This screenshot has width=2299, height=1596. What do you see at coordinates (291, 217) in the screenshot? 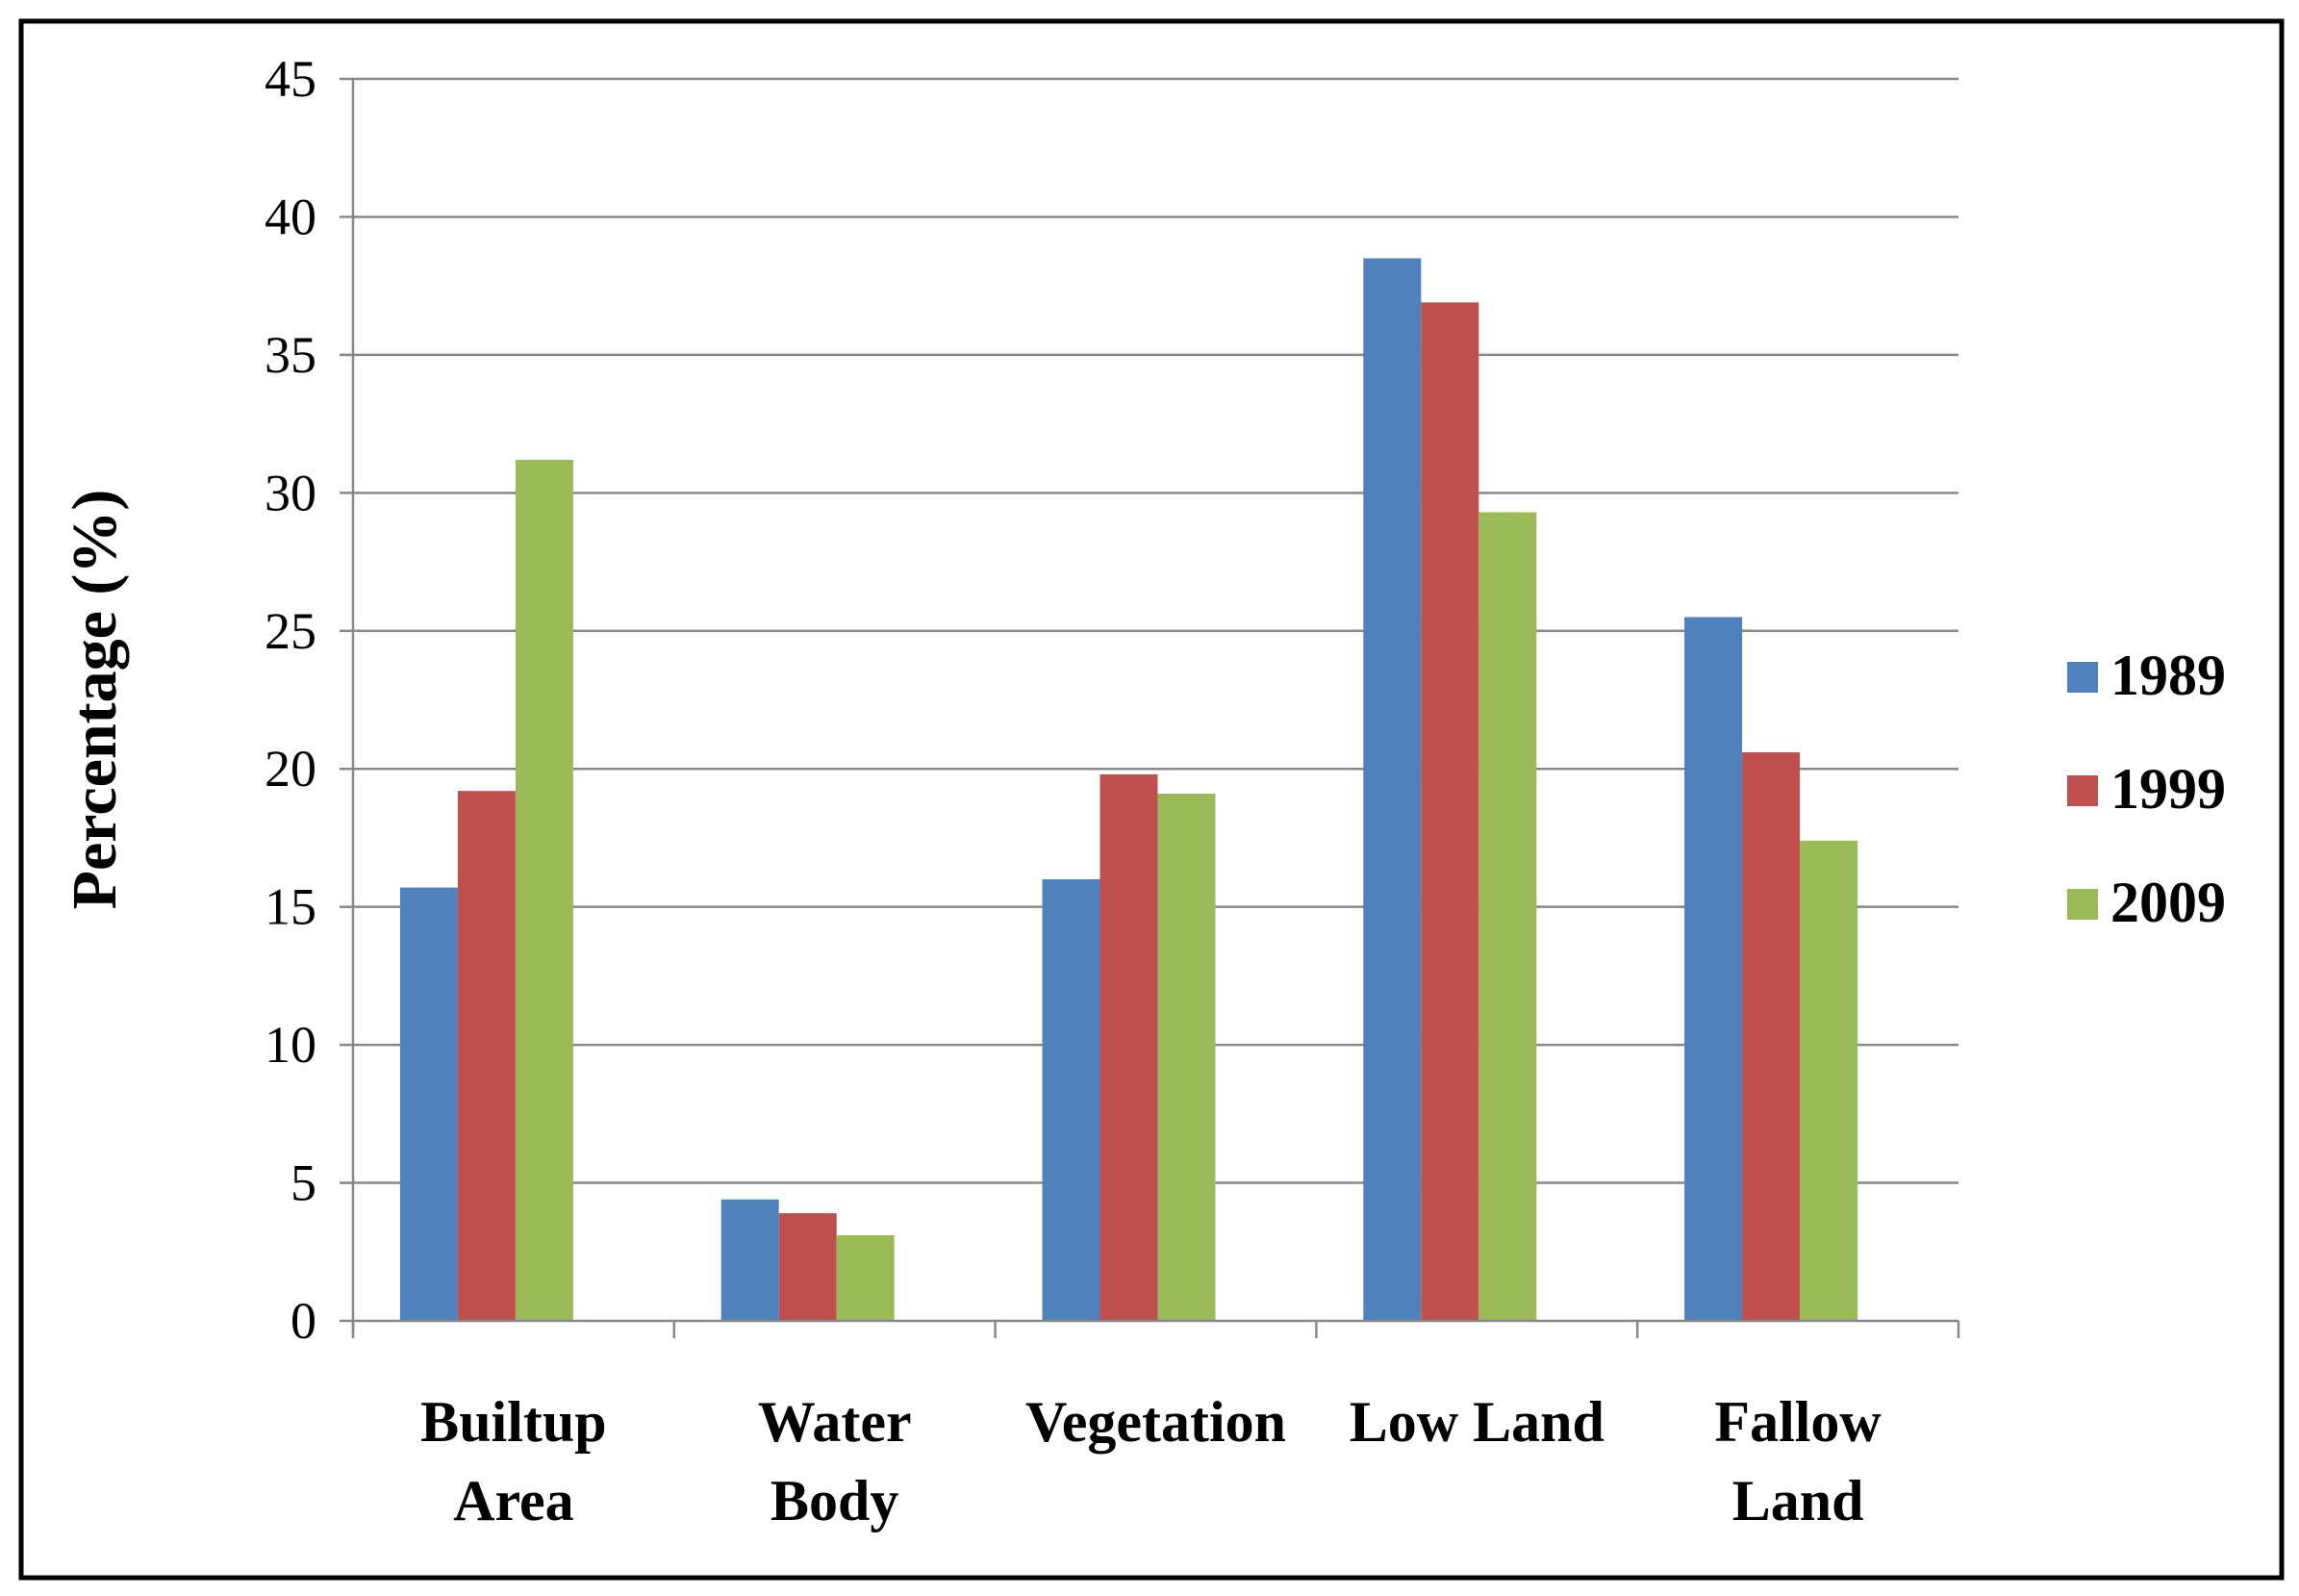
I see `y-tick-label: 40` at bounding box center [291, 217].